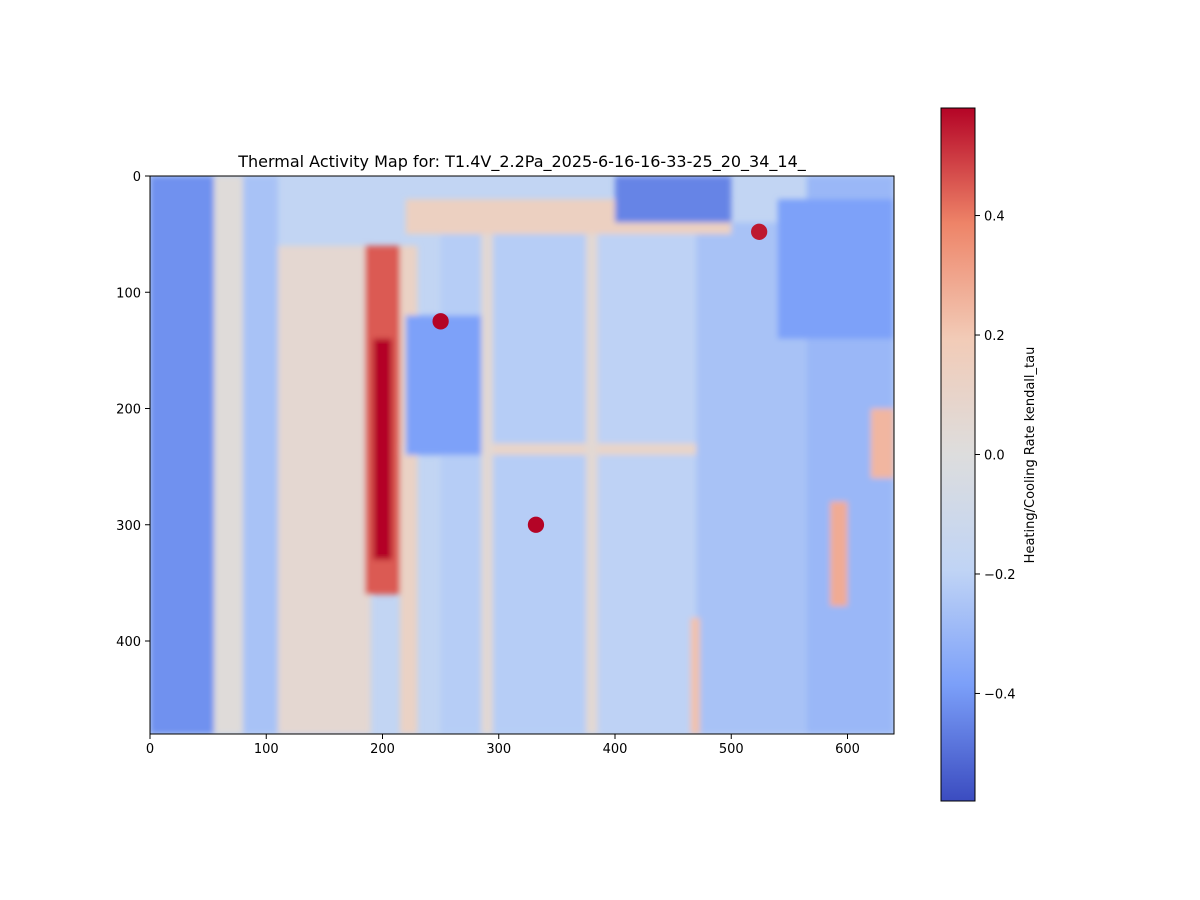 Image resolution: width=1200 pixels, height=900 pixels. I want to click on x-tick-label: 500, so click(731, 749).